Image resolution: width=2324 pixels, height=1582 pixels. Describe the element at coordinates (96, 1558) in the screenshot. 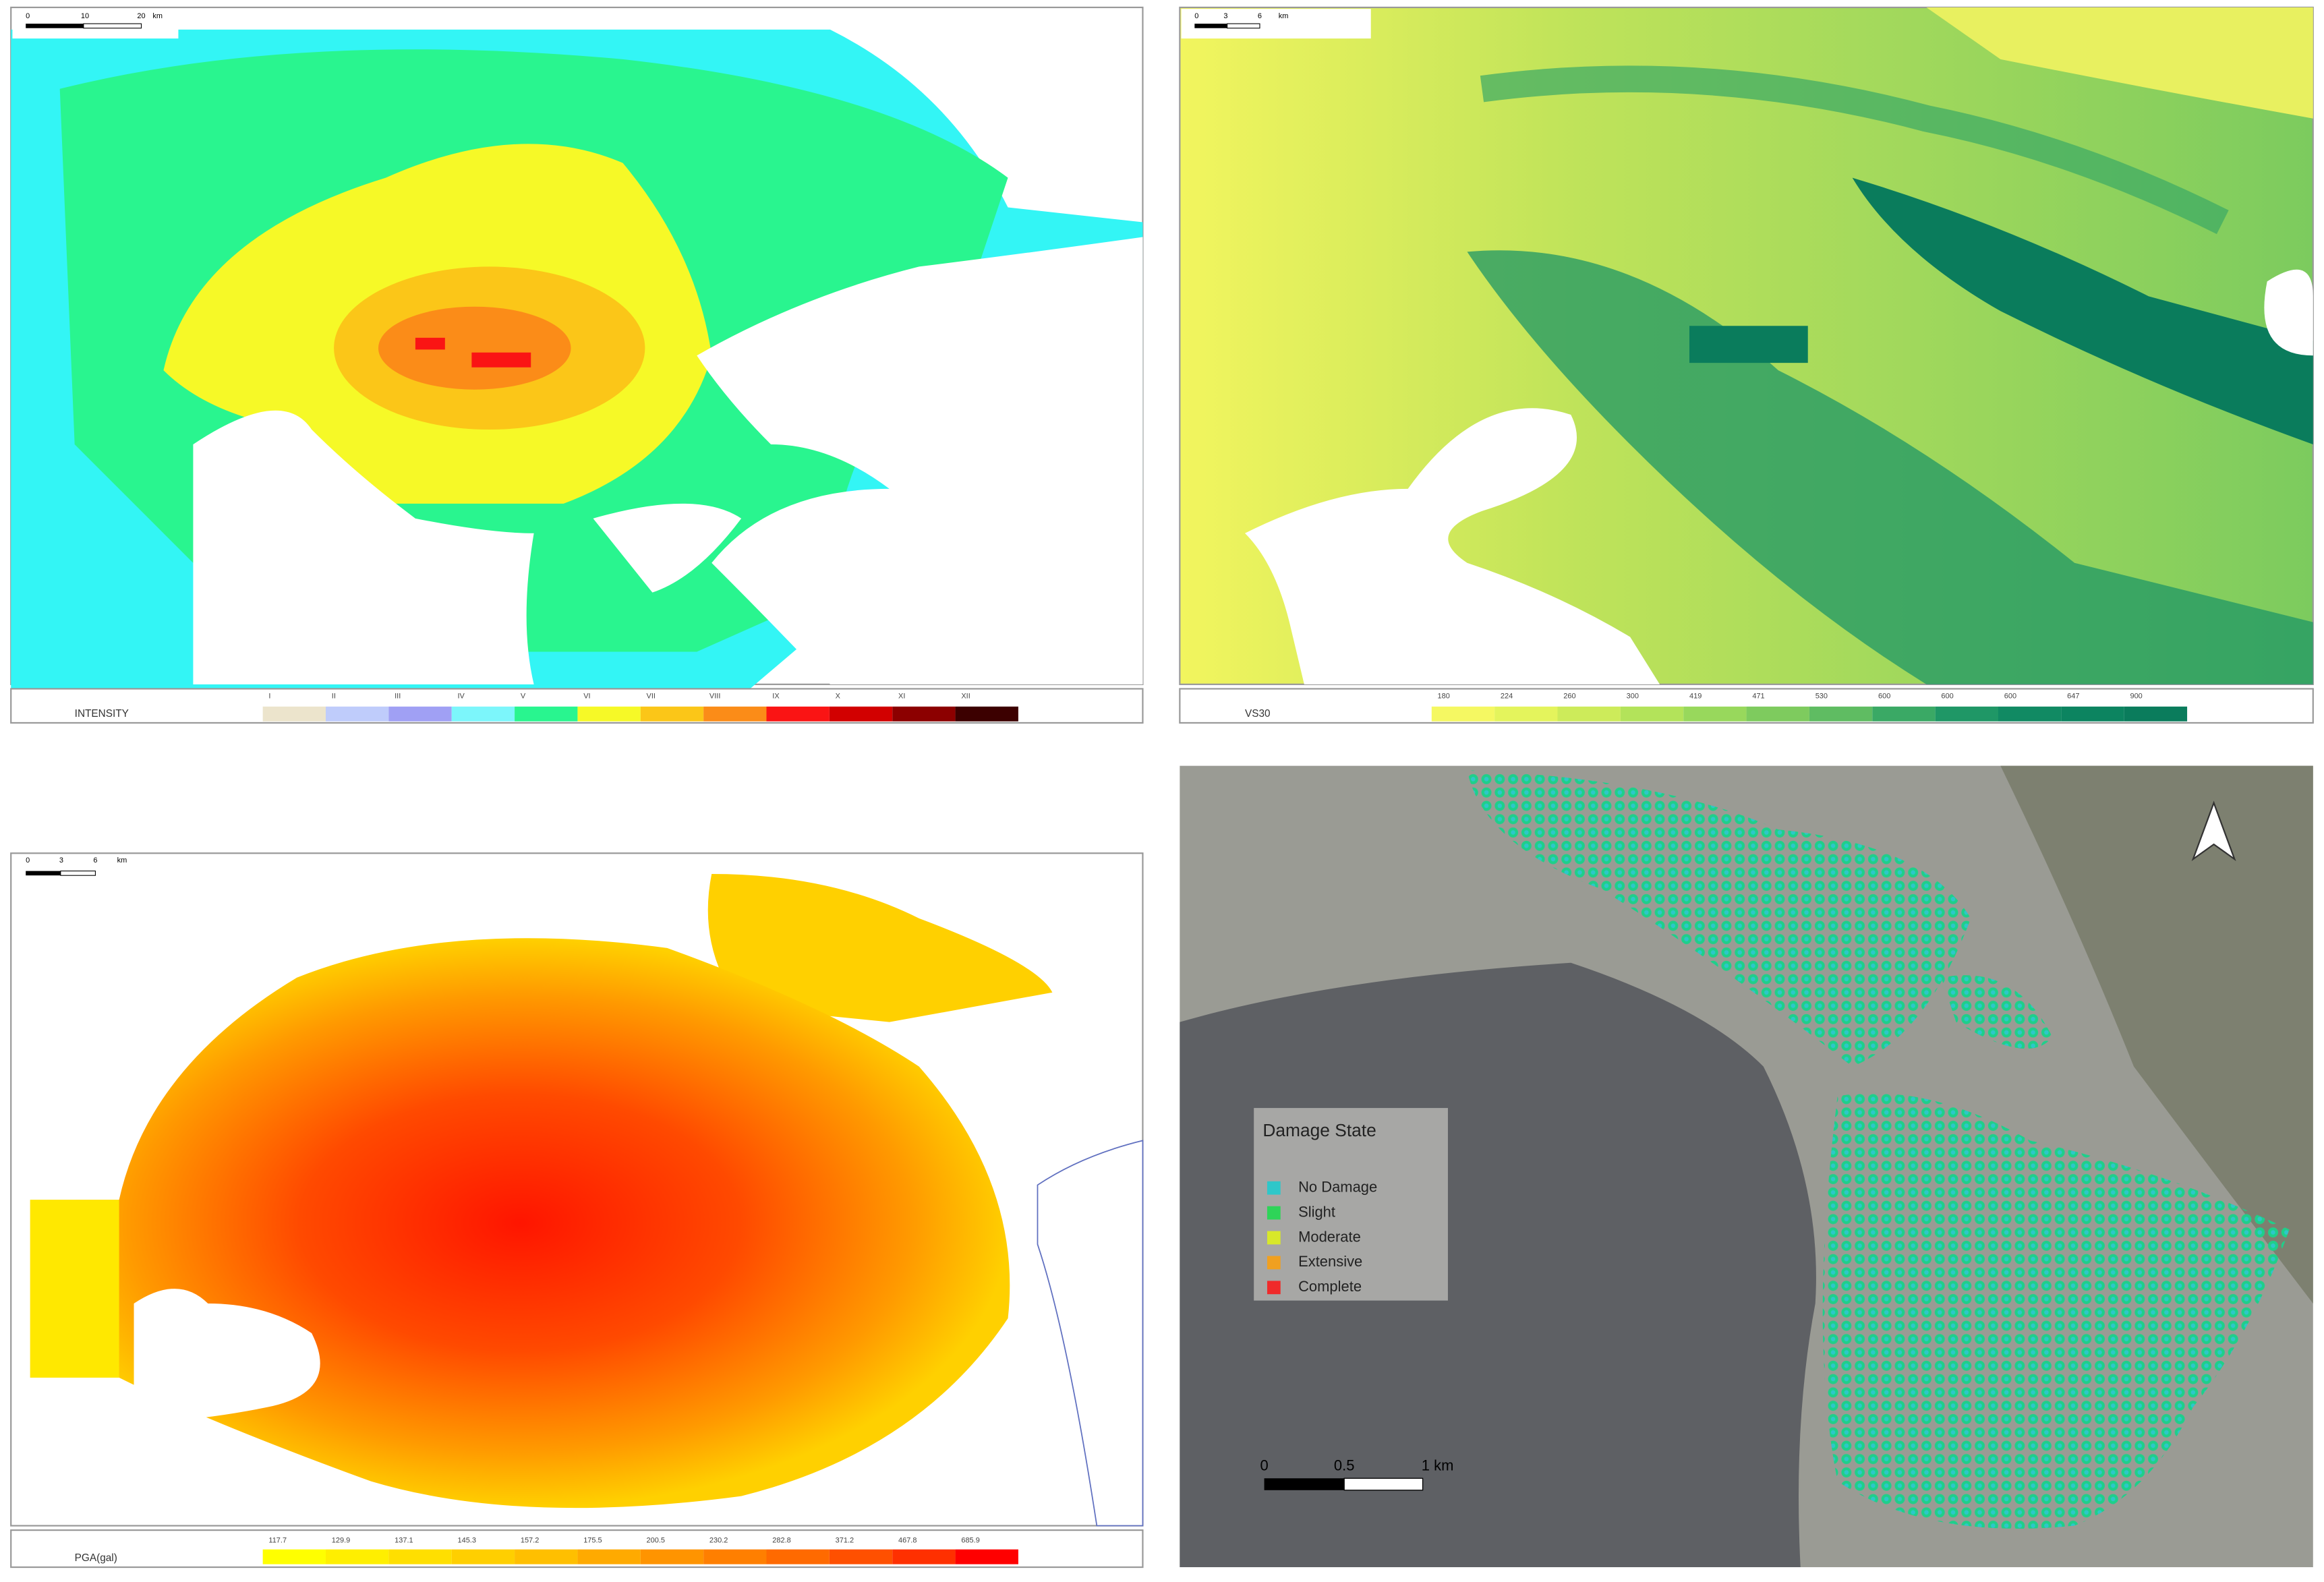

I see `legend-title: PGA(gal)` at that location.